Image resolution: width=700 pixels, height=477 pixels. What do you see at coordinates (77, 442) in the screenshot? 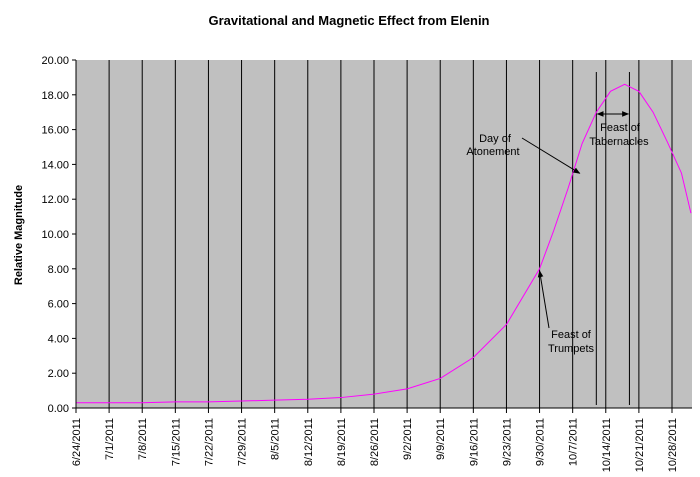
I see `x-tick-label: 6/24/2011` at bounding box center [77, 442].